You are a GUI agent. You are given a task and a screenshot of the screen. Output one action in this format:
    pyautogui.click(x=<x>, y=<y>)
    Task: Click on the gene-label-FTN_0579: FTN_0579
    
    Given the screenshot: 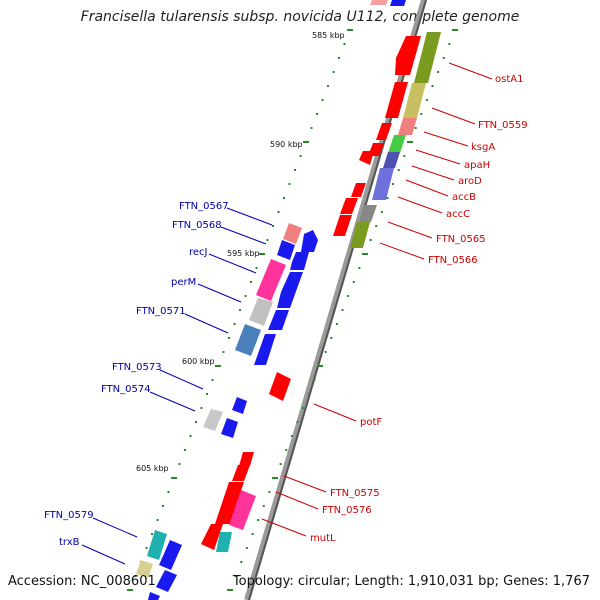 What is the action you would take?
    pyautogui.click(x=69, y=515)
    